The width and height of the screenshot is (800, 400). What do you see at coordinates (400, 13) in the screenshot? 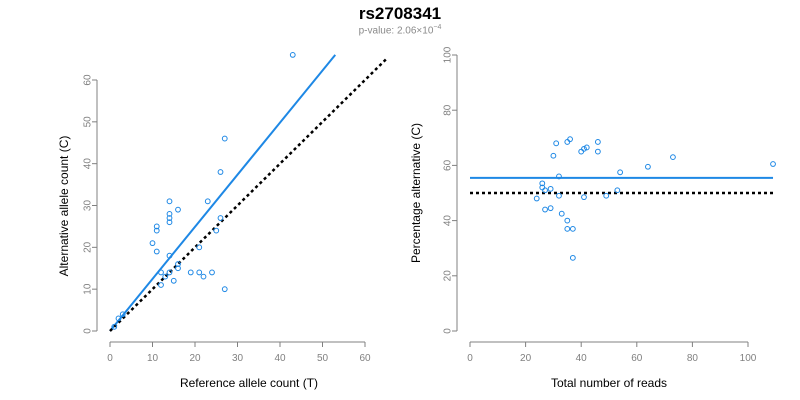
I see `chart-title: rs2708341` at bounding box center [400, 13].